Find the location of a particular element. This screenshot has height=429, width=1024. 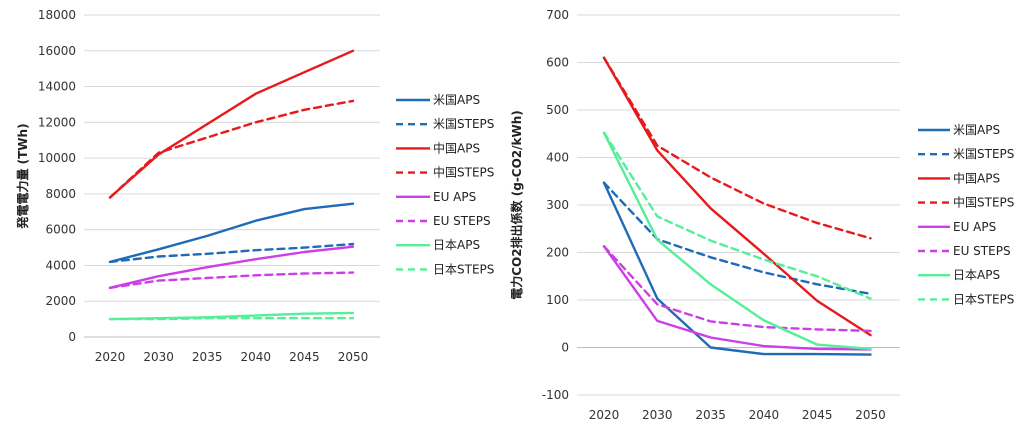

y-tick-label: 600 is located at coordinates (557, 63).